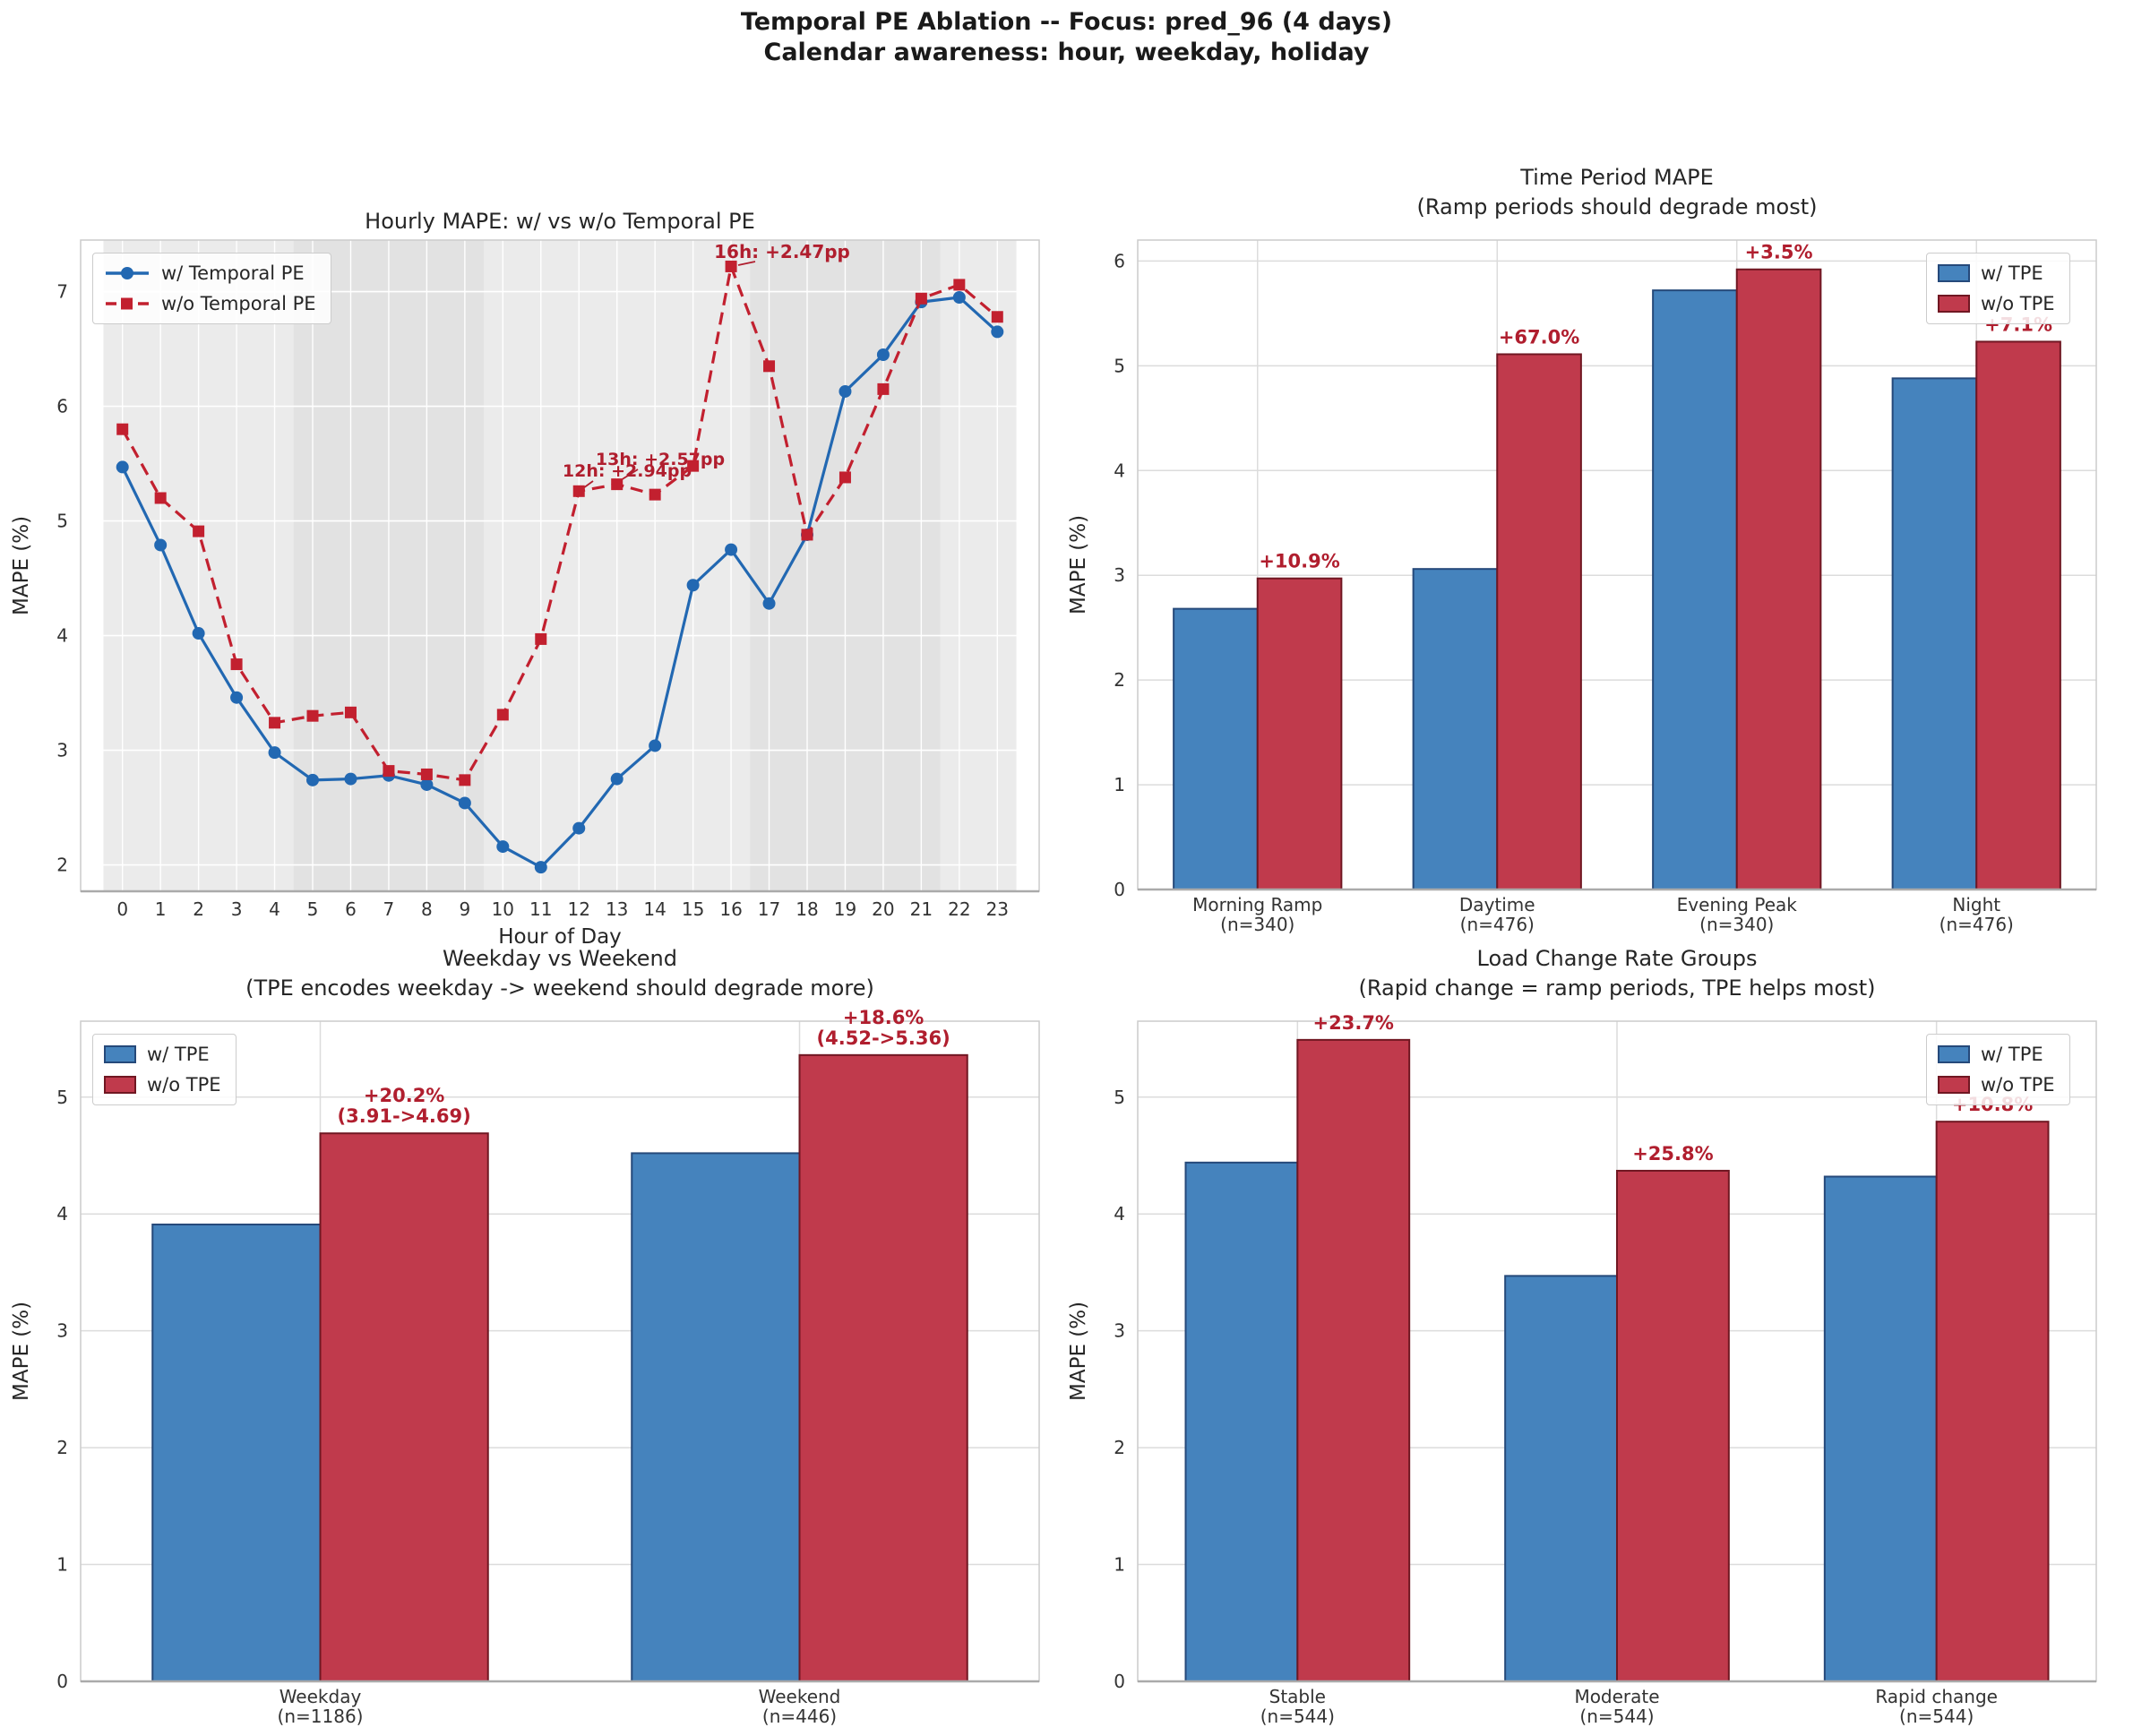  I want to click on x-tick-label: 7, so click(389, 909).